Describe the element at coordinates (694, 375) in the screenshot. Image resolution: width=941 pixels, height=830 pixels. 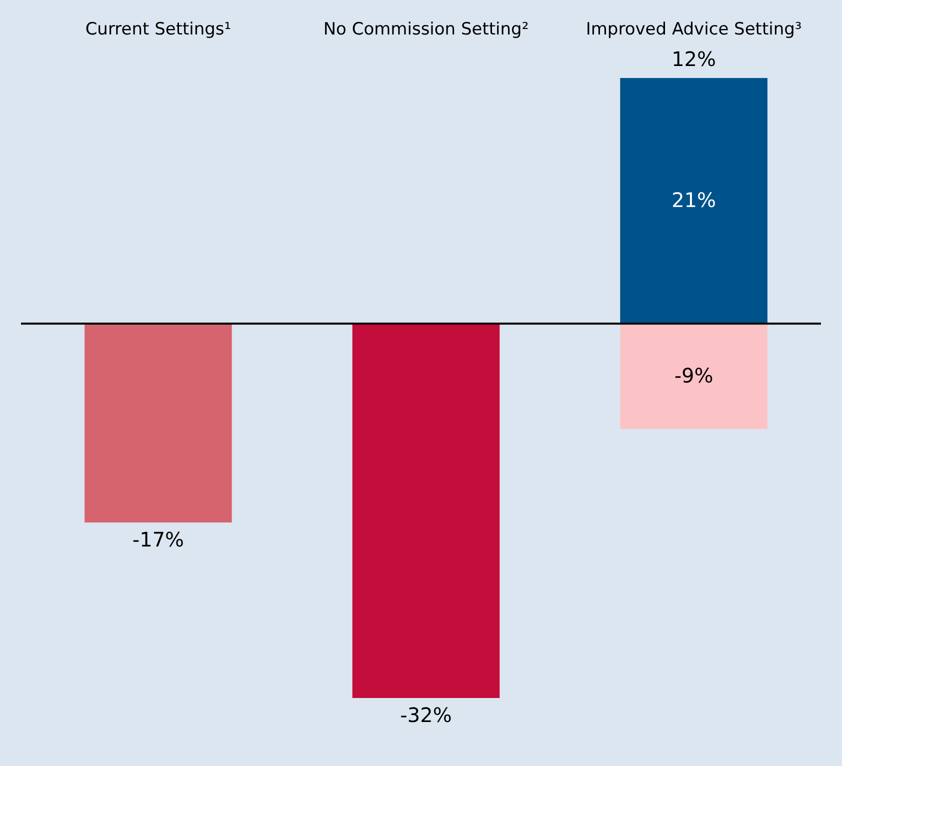
I see `data-label: -9%` at that location.